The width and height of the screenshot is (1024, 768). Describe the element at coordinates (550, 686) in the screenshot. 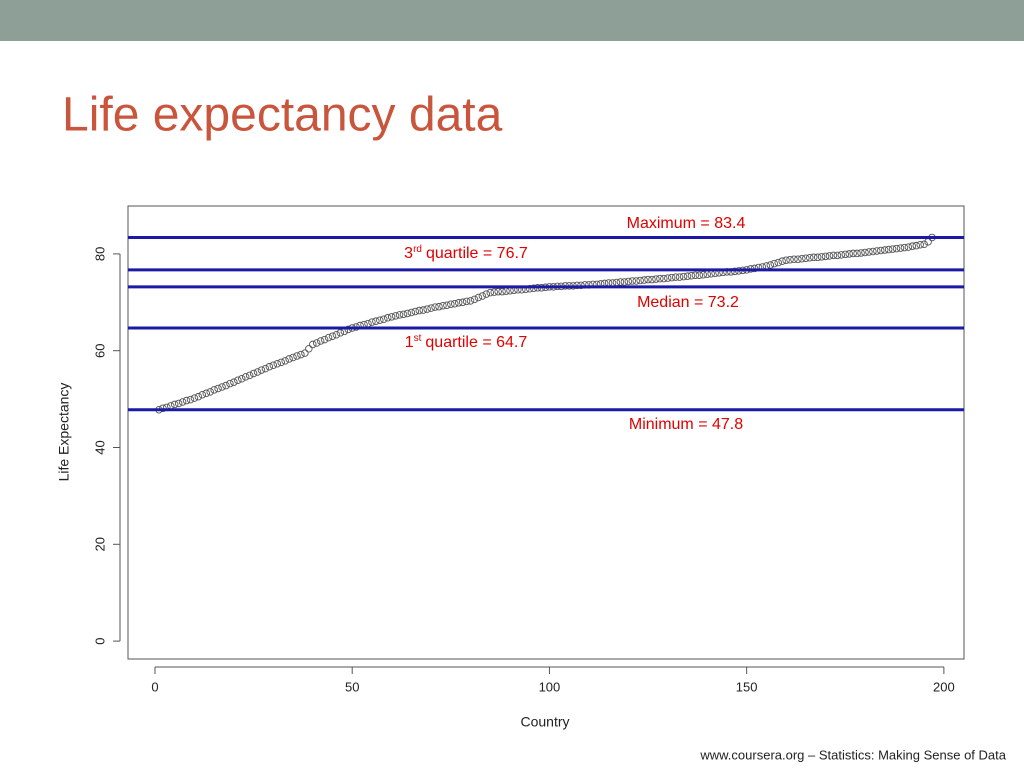

I see `x-tick-label: 100` at that location.